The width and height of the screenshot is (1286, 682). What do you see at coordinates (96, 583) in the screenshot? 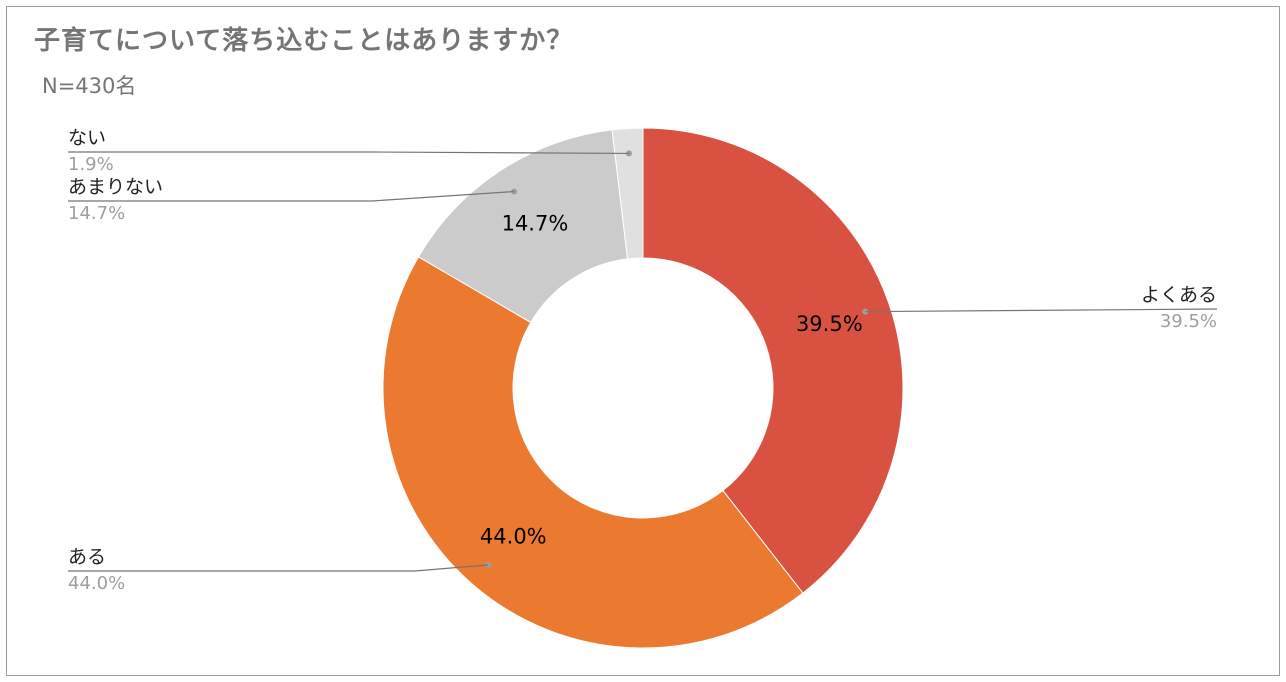
I see `callout-percent-1: 44.0%` at bounding box center [96, 583].